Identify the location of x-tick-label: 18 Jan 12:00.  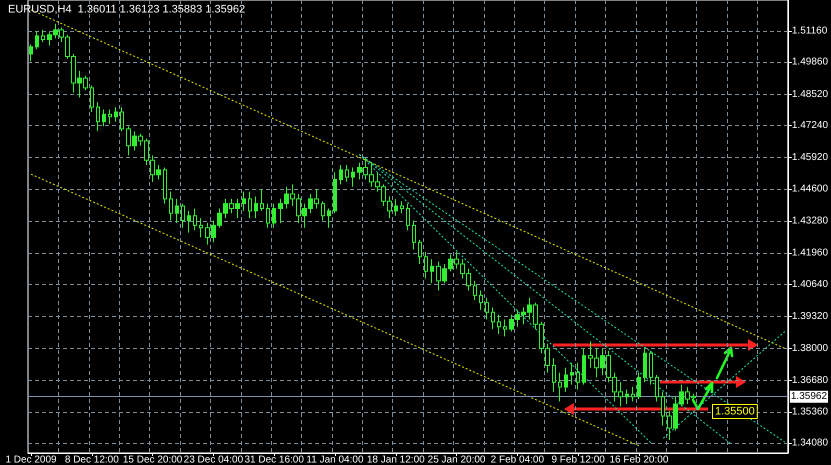
(396, 459).